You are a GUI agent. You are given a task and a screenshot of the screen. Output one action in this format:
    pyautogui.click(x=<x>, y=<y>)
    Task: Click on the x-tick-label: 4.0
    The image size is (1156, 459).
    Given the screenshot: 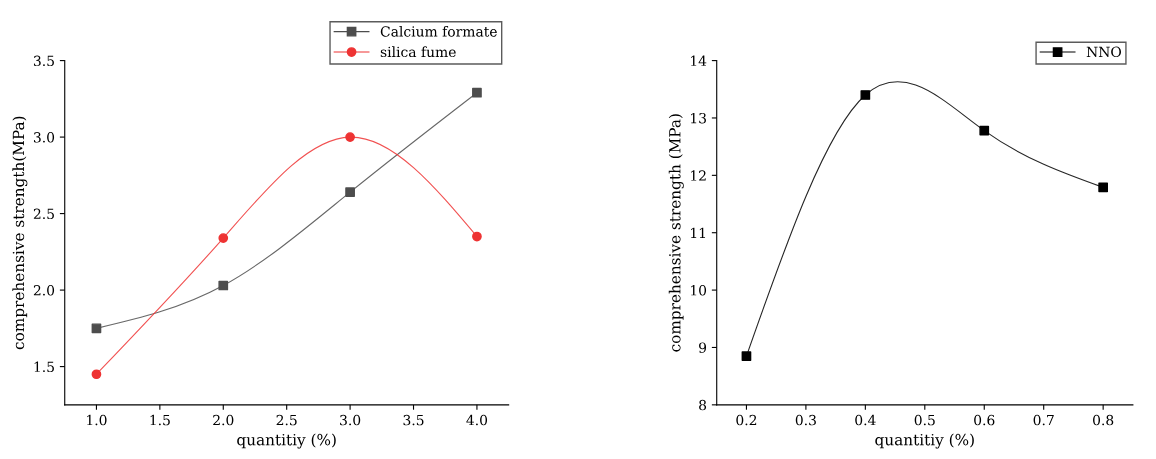 What is the action you would take?
    pyautogui.click(x=477, y=420)
    